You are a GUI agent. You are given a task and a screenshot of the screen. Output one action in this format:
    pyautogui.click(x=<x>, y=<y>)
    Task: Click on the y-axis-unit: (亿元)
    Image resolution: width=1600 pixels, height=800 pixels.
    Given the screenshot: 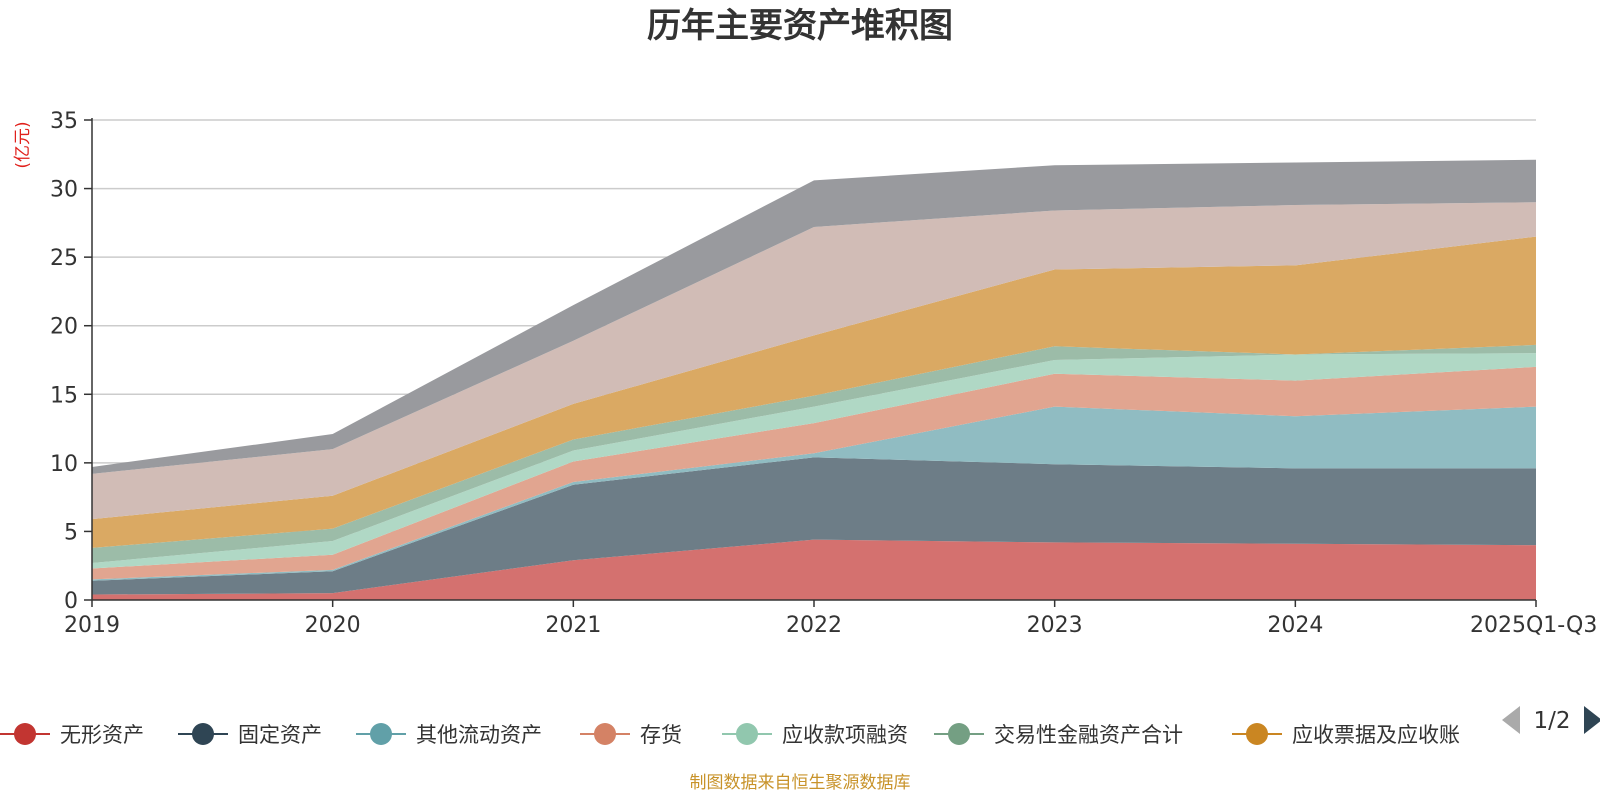 What is the action you would take?
    pyautogui.click(x=23, y=144)
    